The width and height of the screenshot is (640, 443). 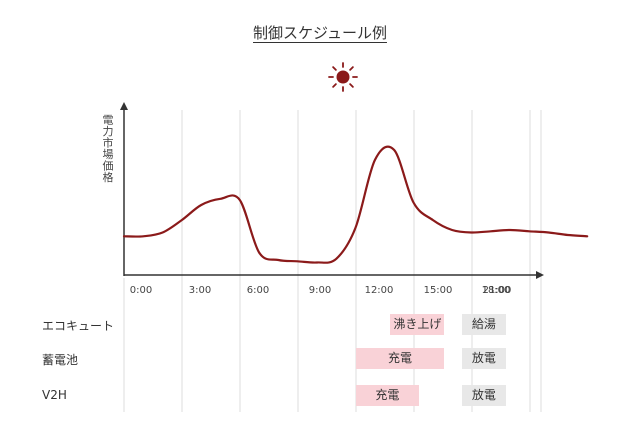 What do you see at coordinates (78, 326) in the screenshot?
I see `device-label: エコキュート` at bounding box center [78, 326].